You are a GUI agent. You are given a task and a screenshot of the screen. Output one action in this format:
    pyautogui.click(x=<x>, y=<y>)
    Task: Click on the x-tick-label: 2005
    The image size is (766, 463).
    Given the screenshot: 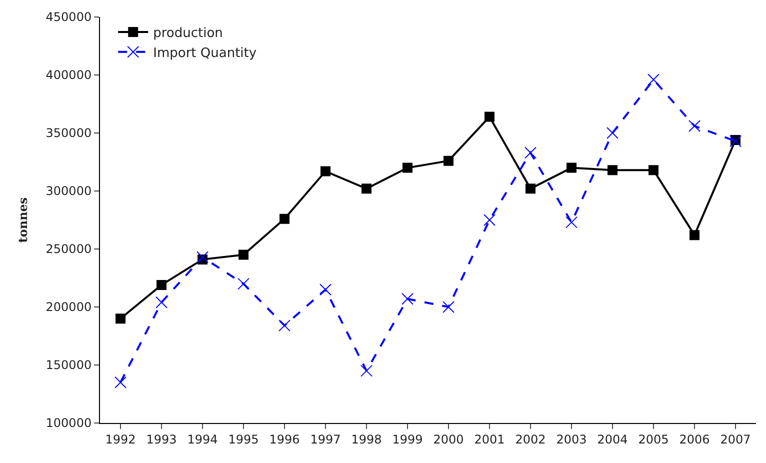 What is the action you would take?
    pyautogui.click(x=653, y=439)
    